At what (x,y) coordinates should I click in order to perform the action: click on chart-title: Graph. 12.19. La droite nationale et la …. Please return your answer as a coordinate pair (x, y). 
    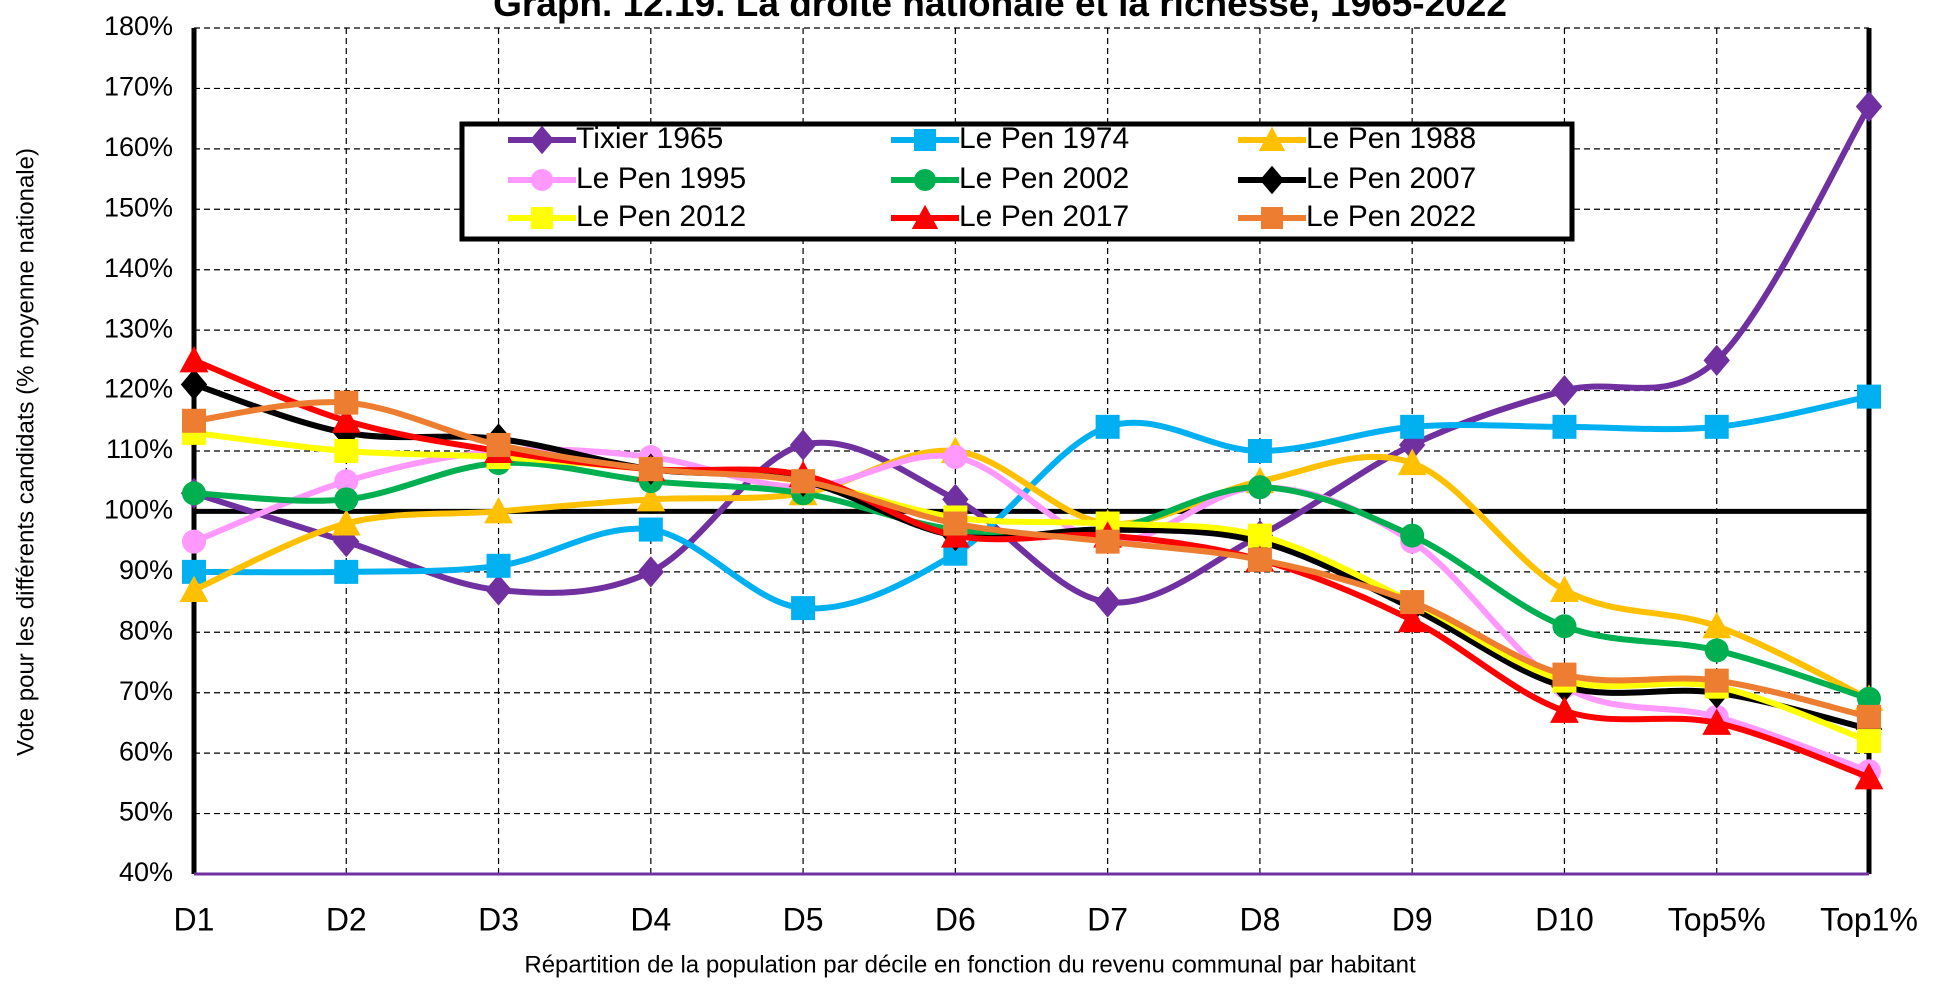
    Looking at the image, I should click on (1000, 12).